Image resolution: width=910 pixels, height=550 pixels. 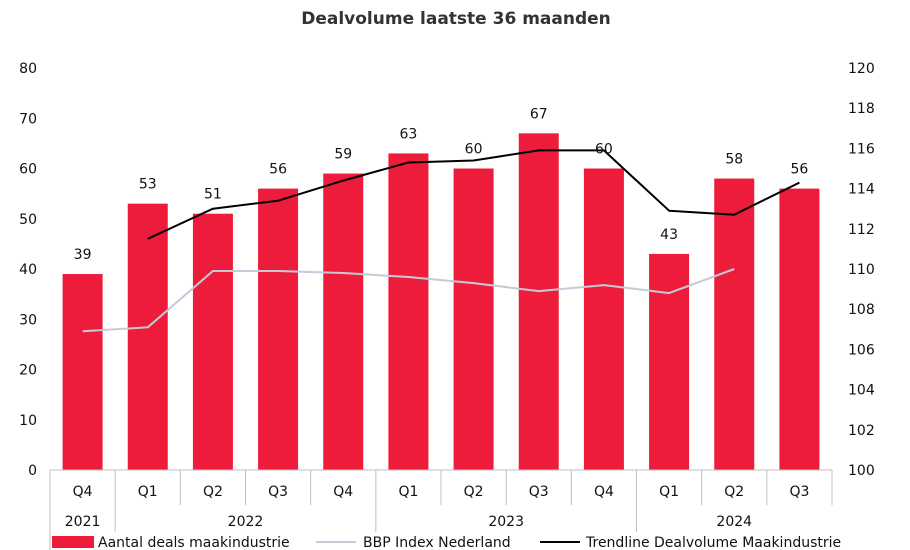 What do you see at coordinates (73, 542) in the screenshot?
I see `legend-swatch-bar` at bounding box center [73, 542].